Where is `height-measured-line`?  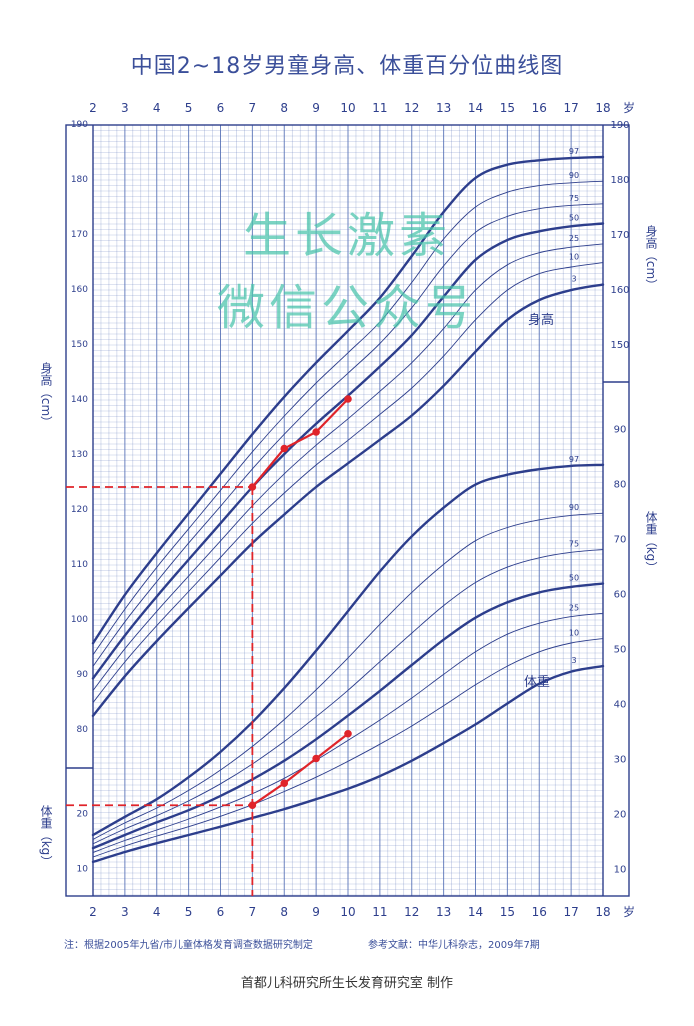
height-measured-line is located at coordinates (300, 443).